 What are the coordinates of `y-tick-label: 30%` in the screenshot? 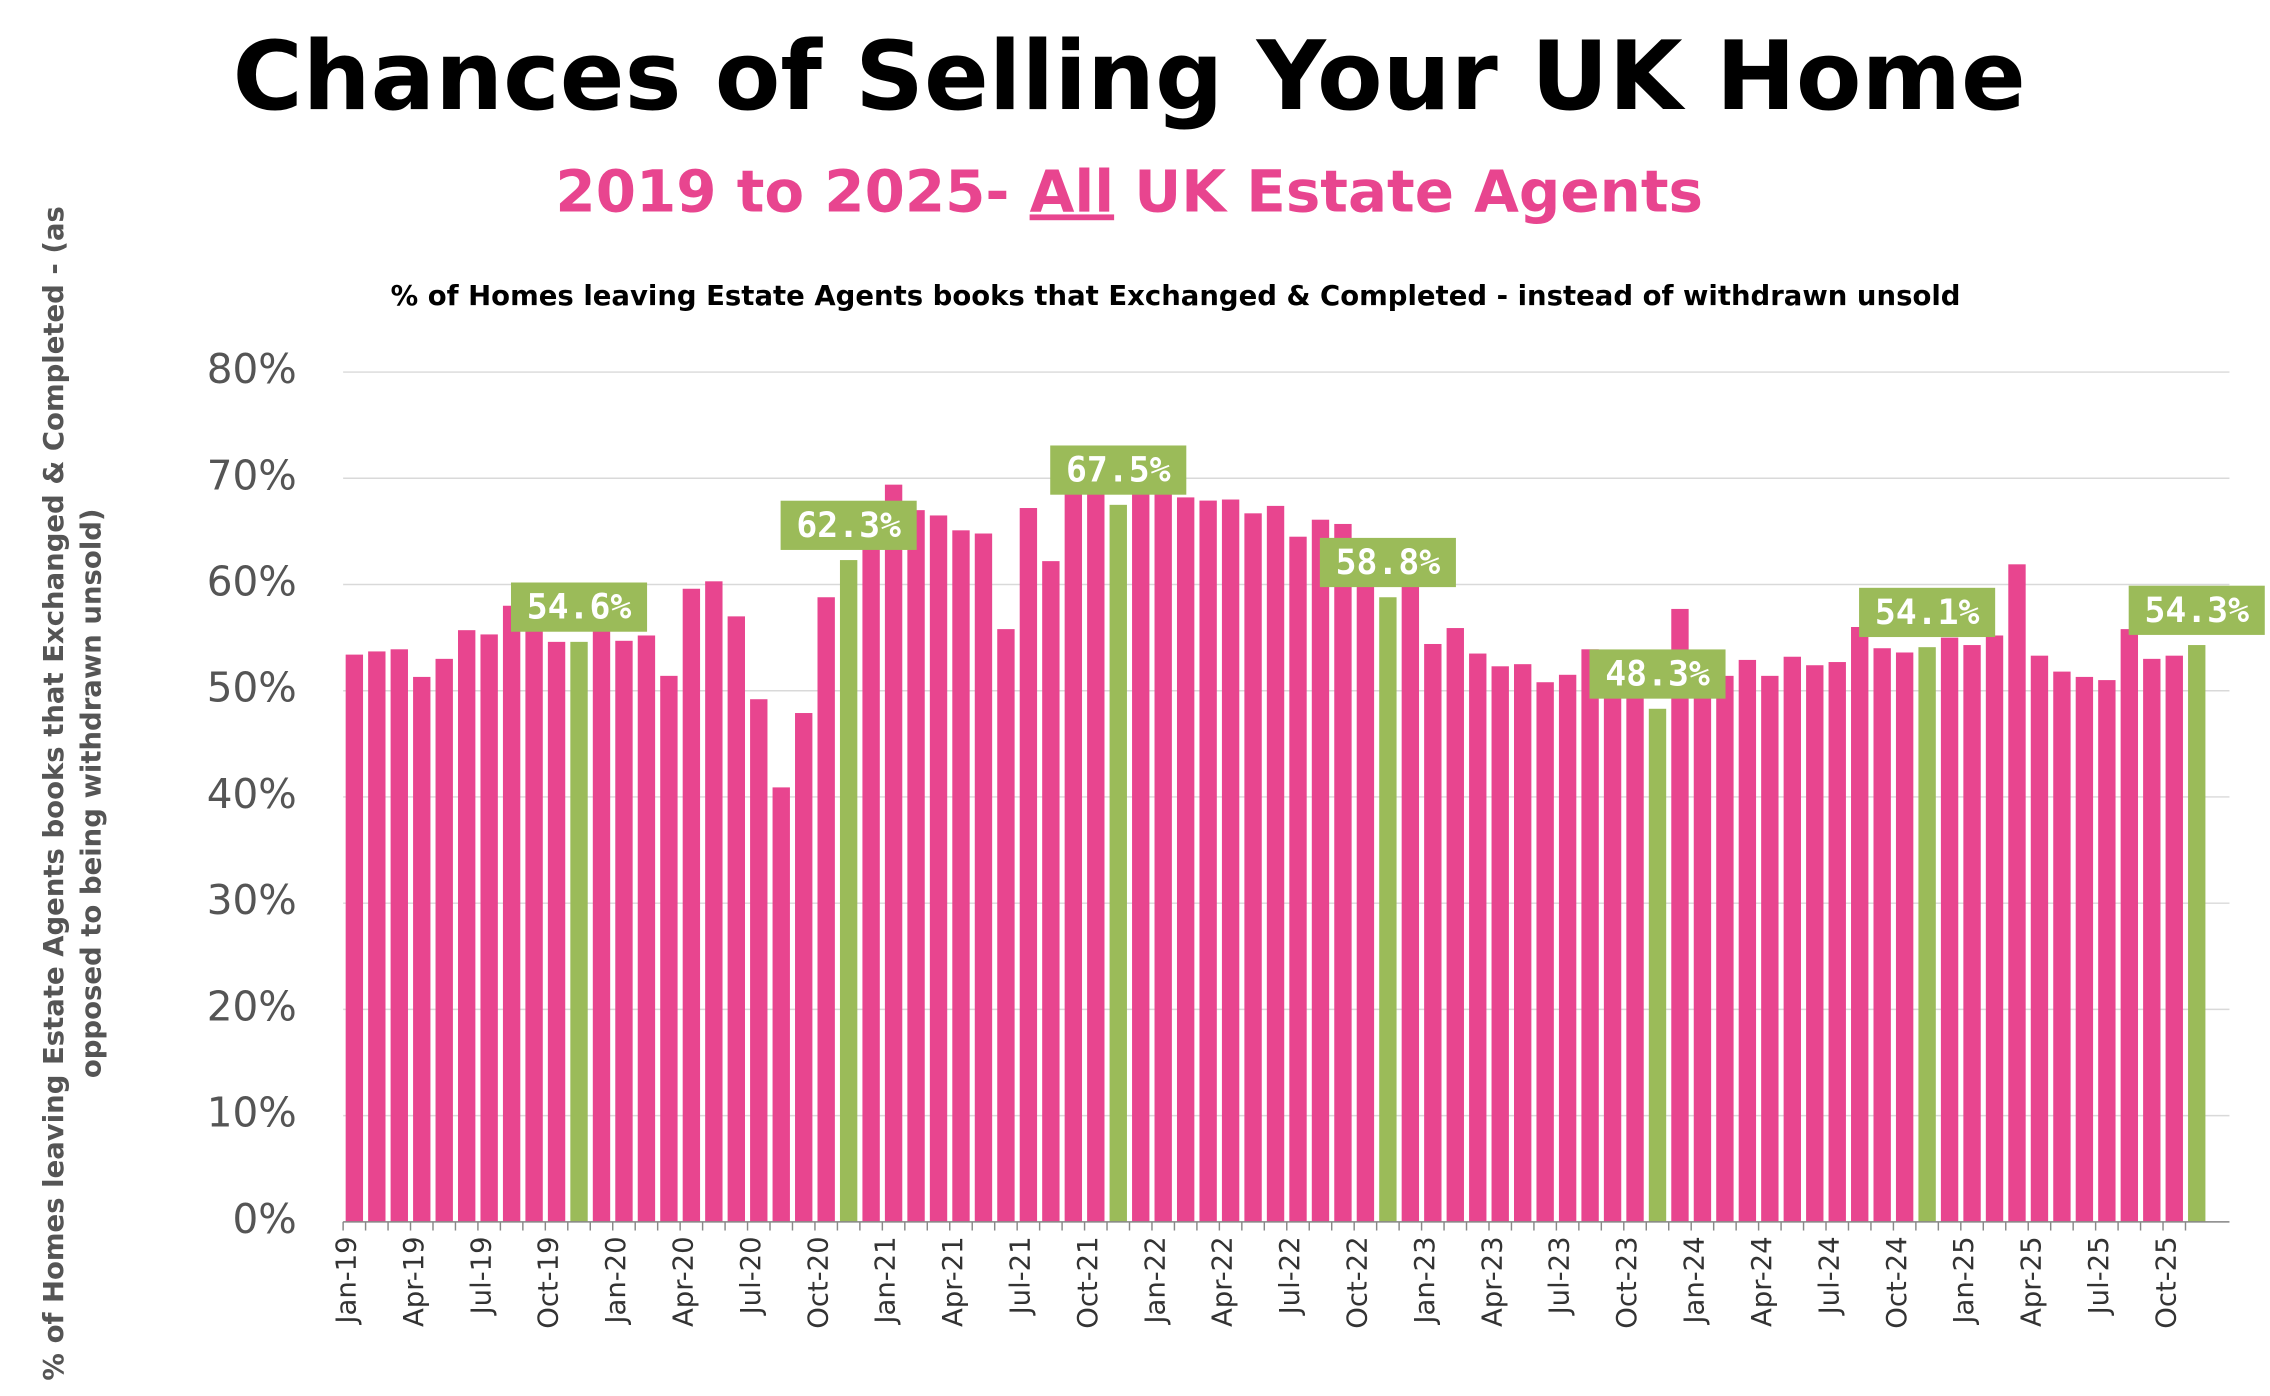 It's located at (252, 900).